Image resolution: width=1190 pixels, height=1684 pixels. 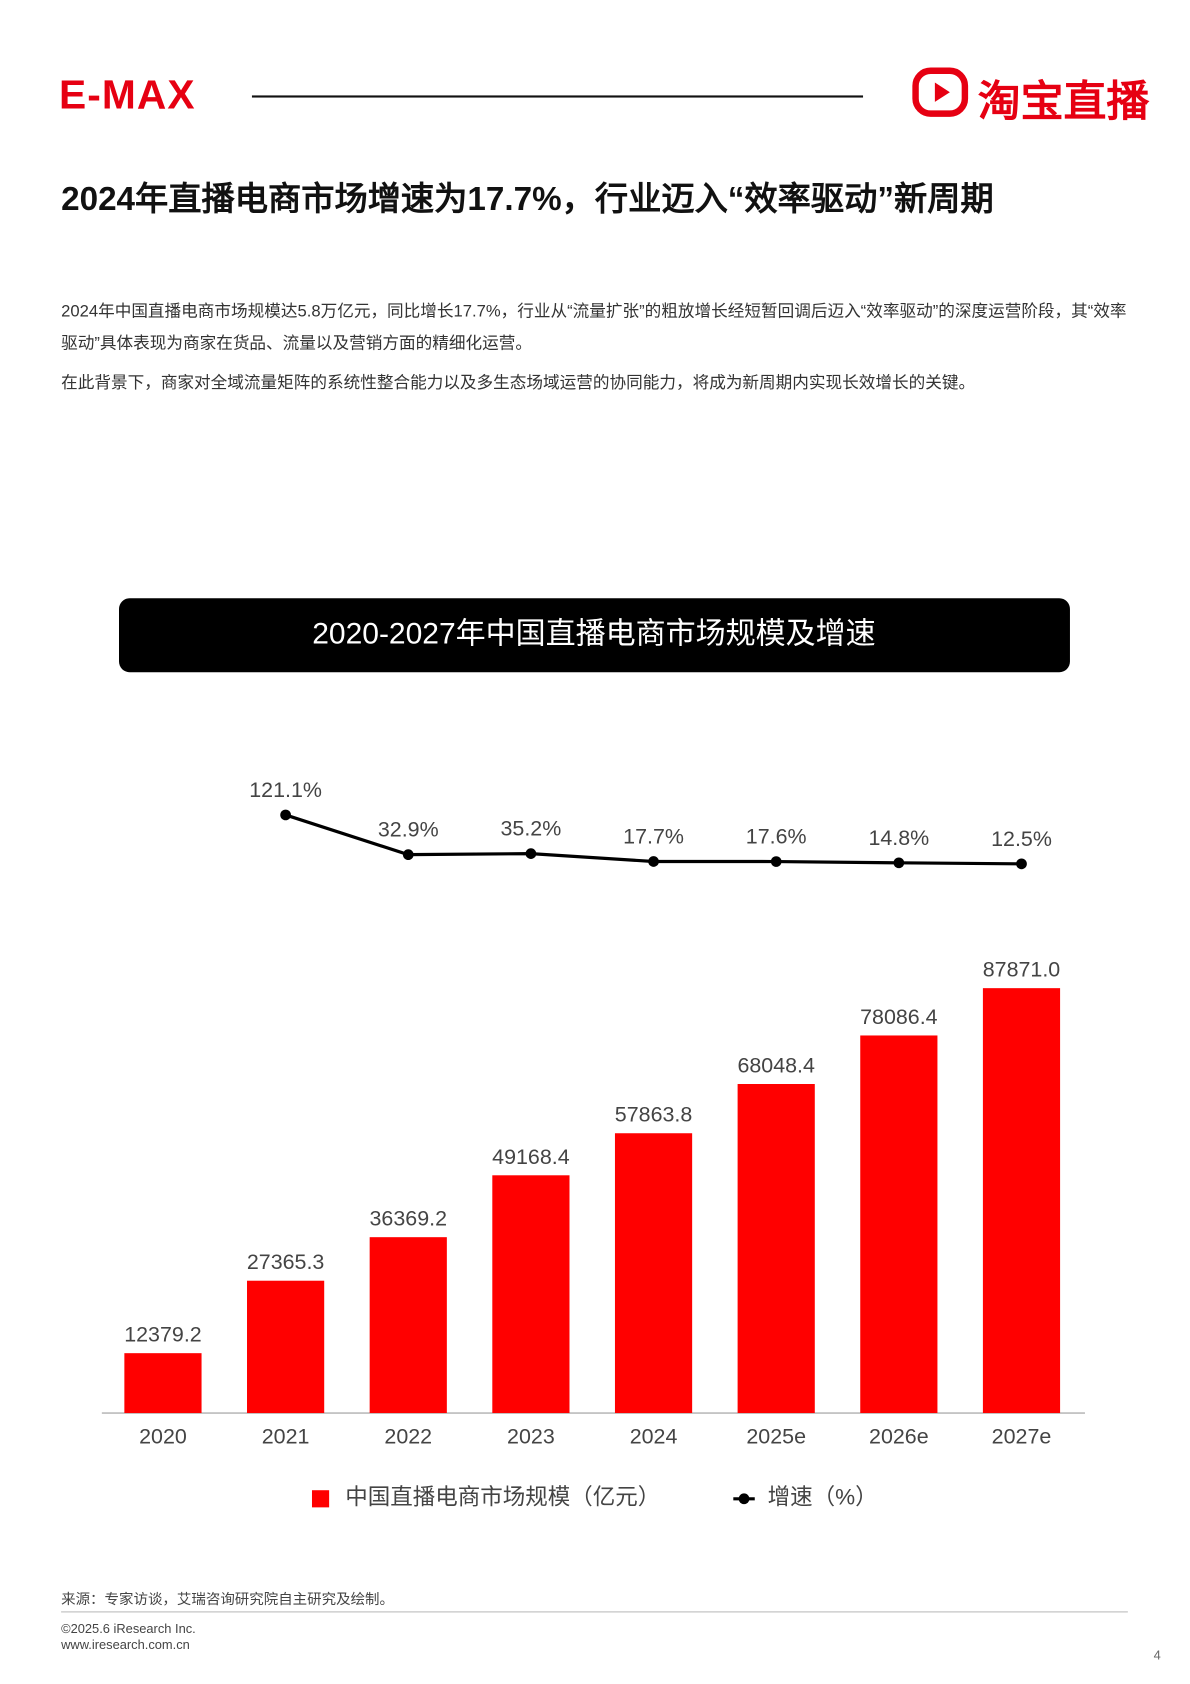 What do you see at coordinates (1157, 1655) in the screenshot?
I see `page-number: 4` at bounding box center [1157, 1655].